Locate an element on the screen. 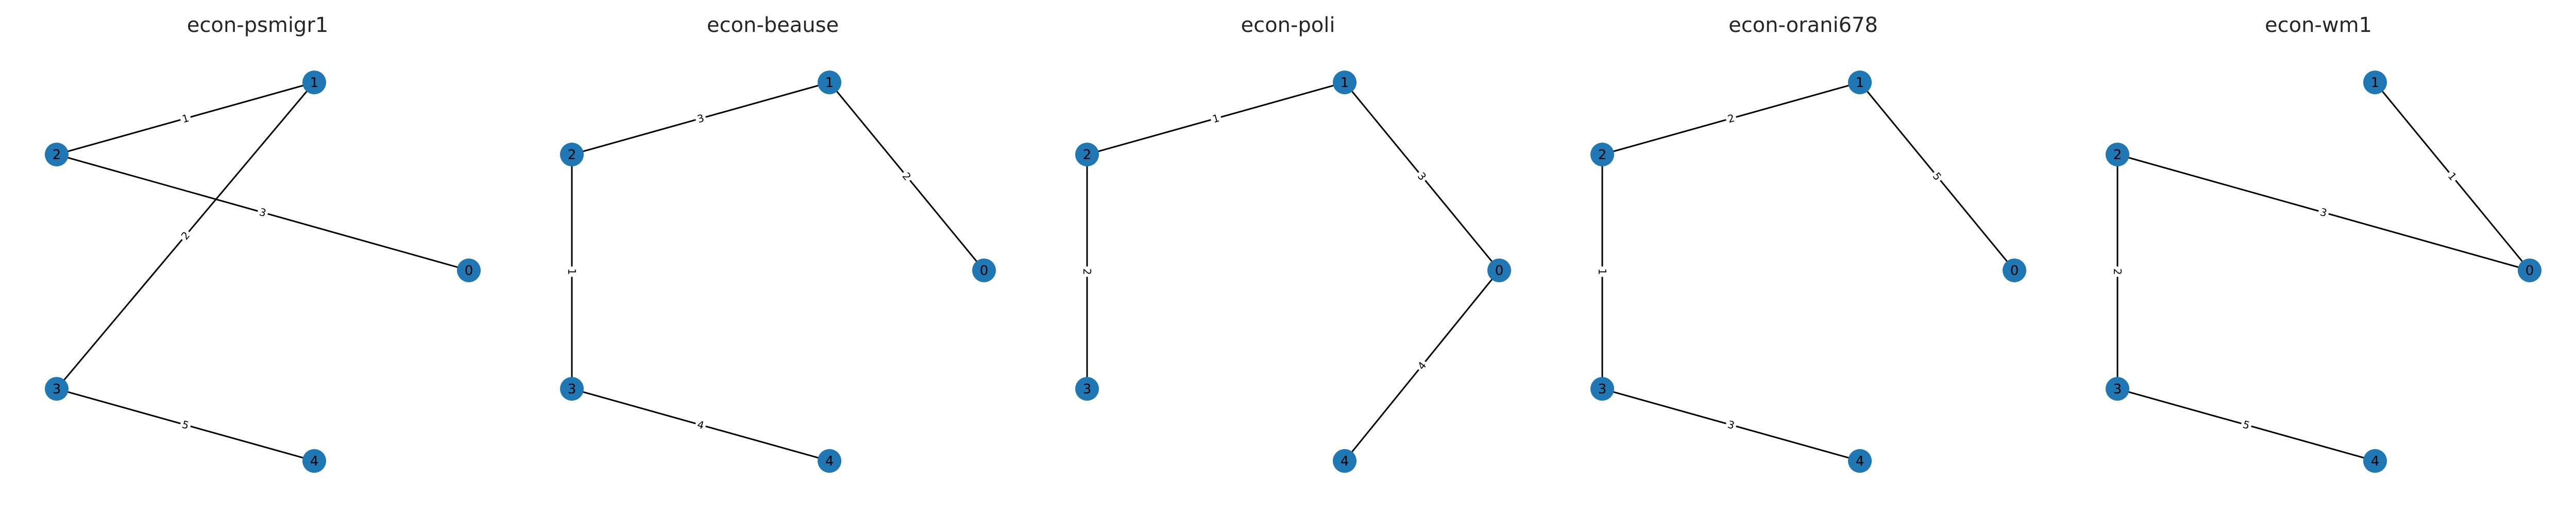  graph-title: econ-psmigr1 is located at coordinates (258, 25).